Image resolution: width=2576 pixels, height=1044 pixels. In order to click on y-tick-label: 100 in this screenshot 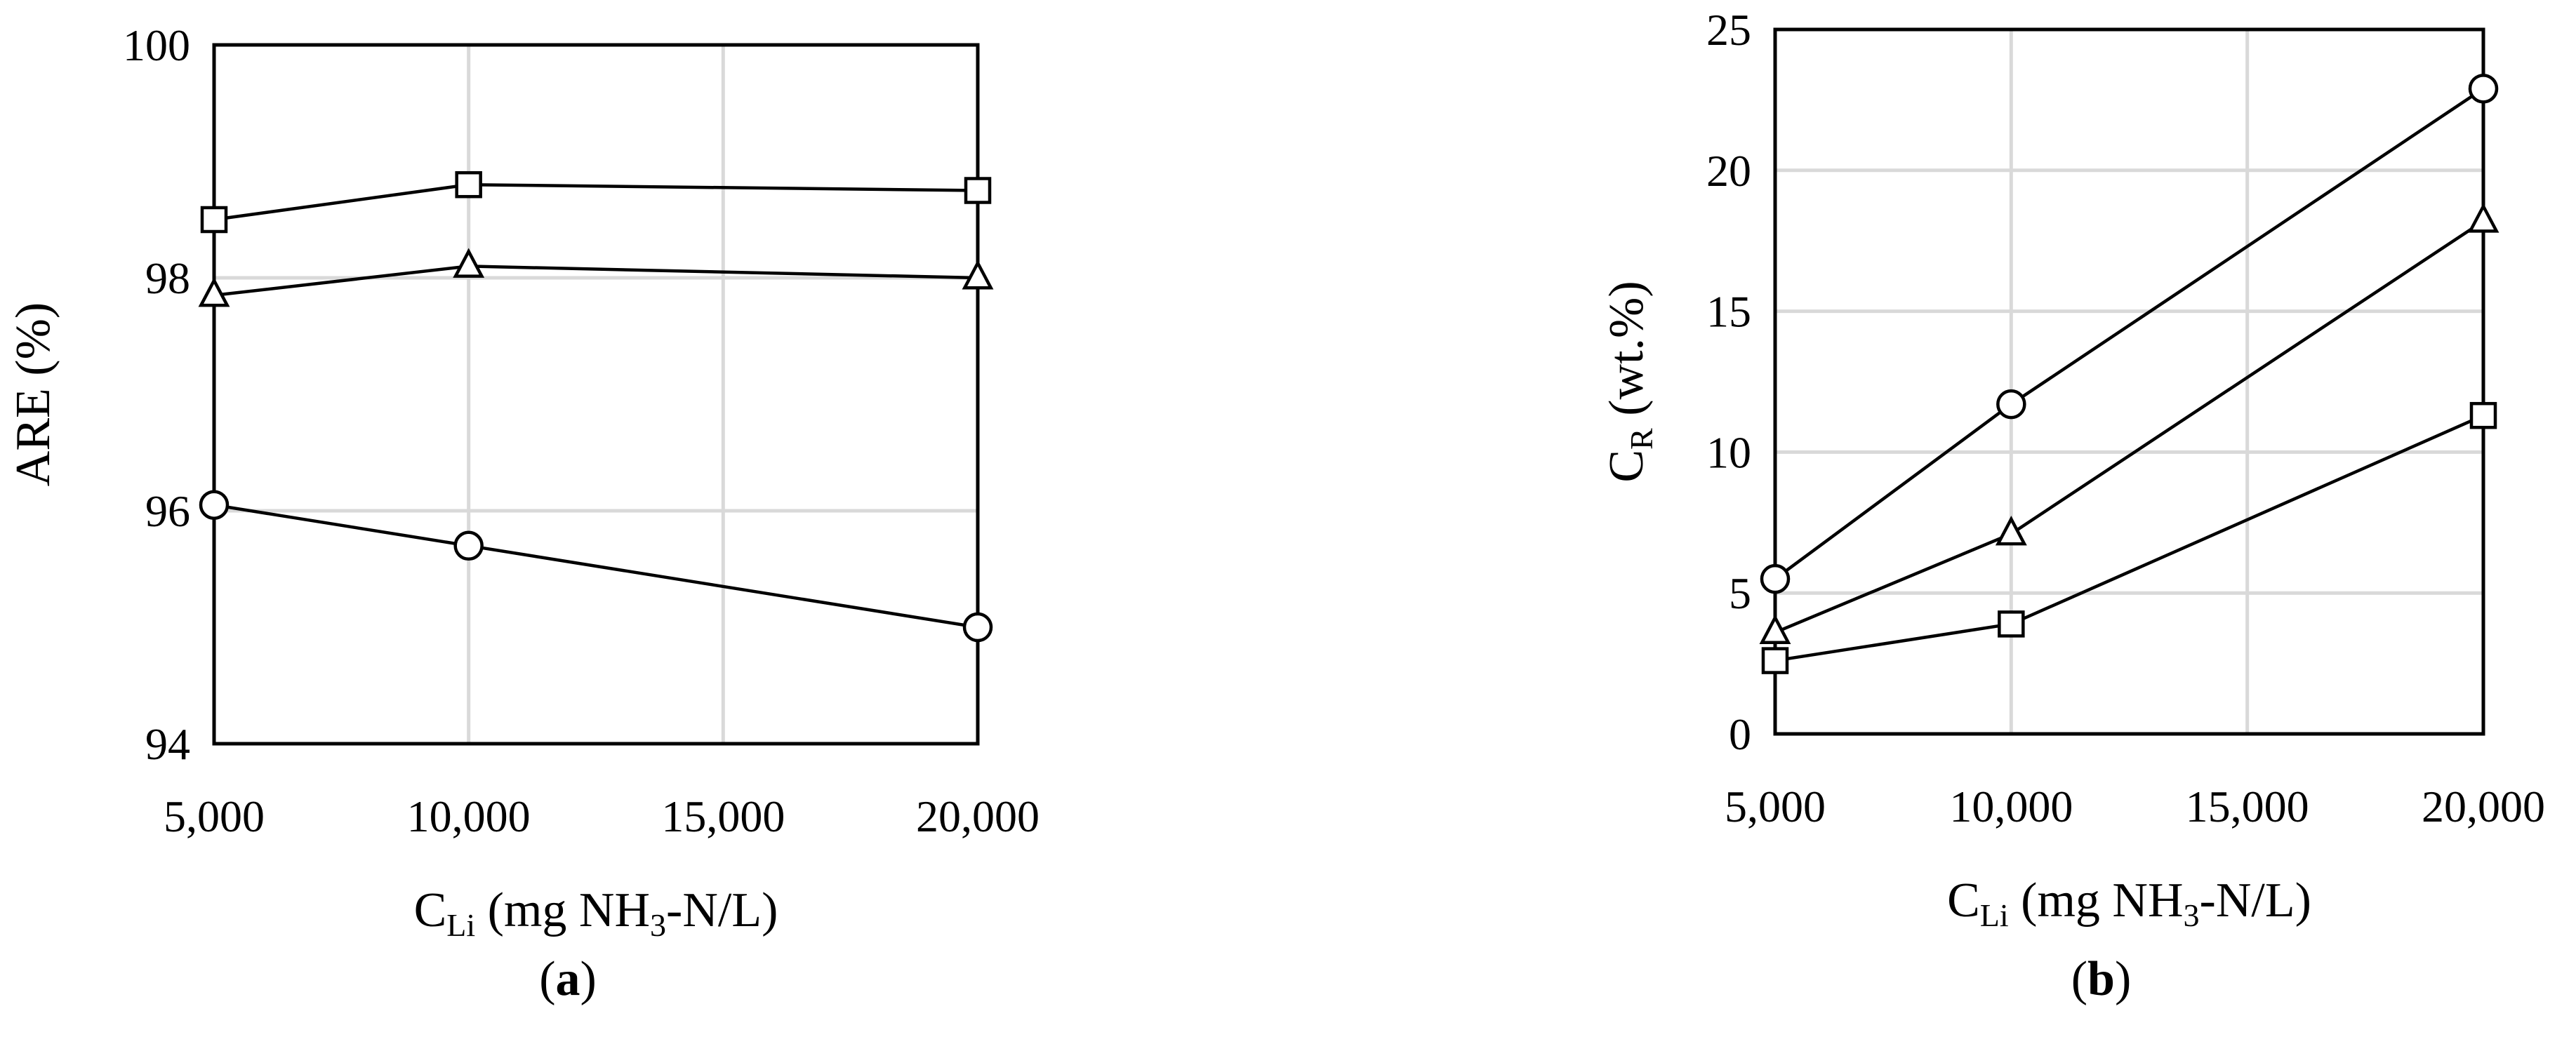, I will do `click(157, 45)`.